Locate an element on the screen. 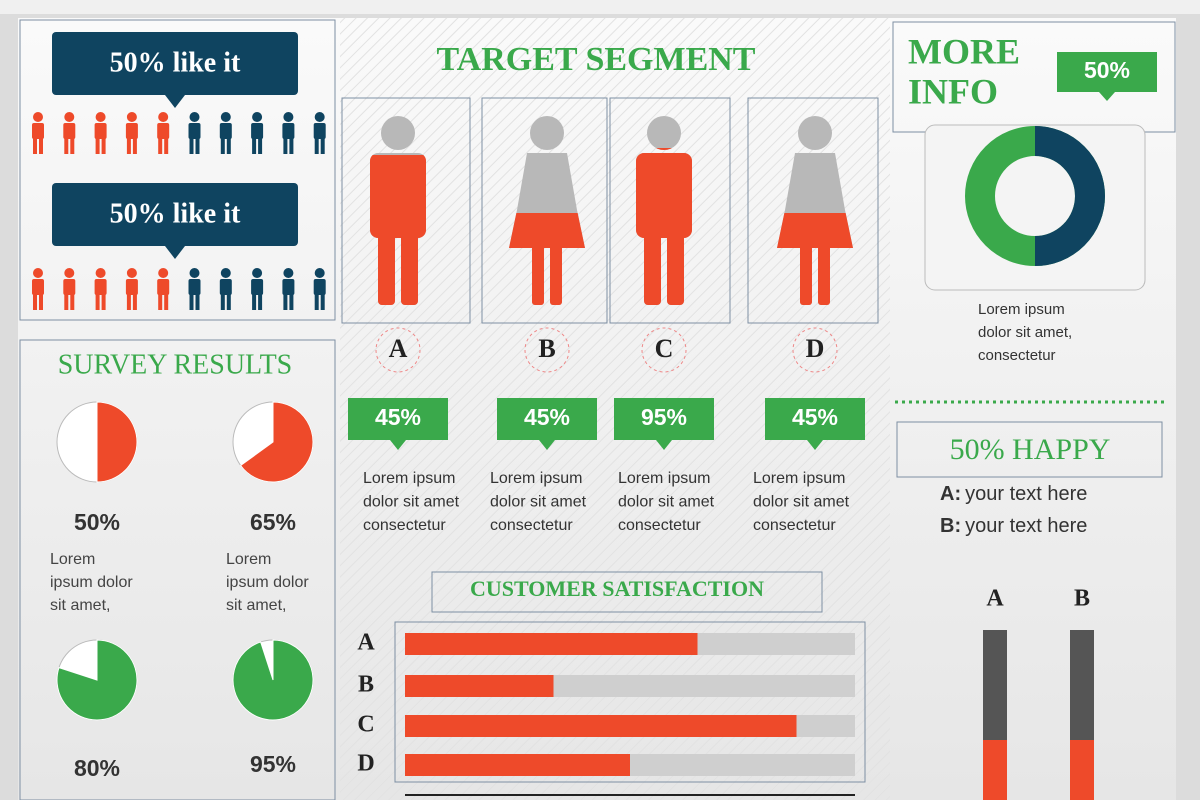 The height and width of the screenshot is (800, 1200). section-title: 50% HAPPY is located at coordinates (1030, 449).